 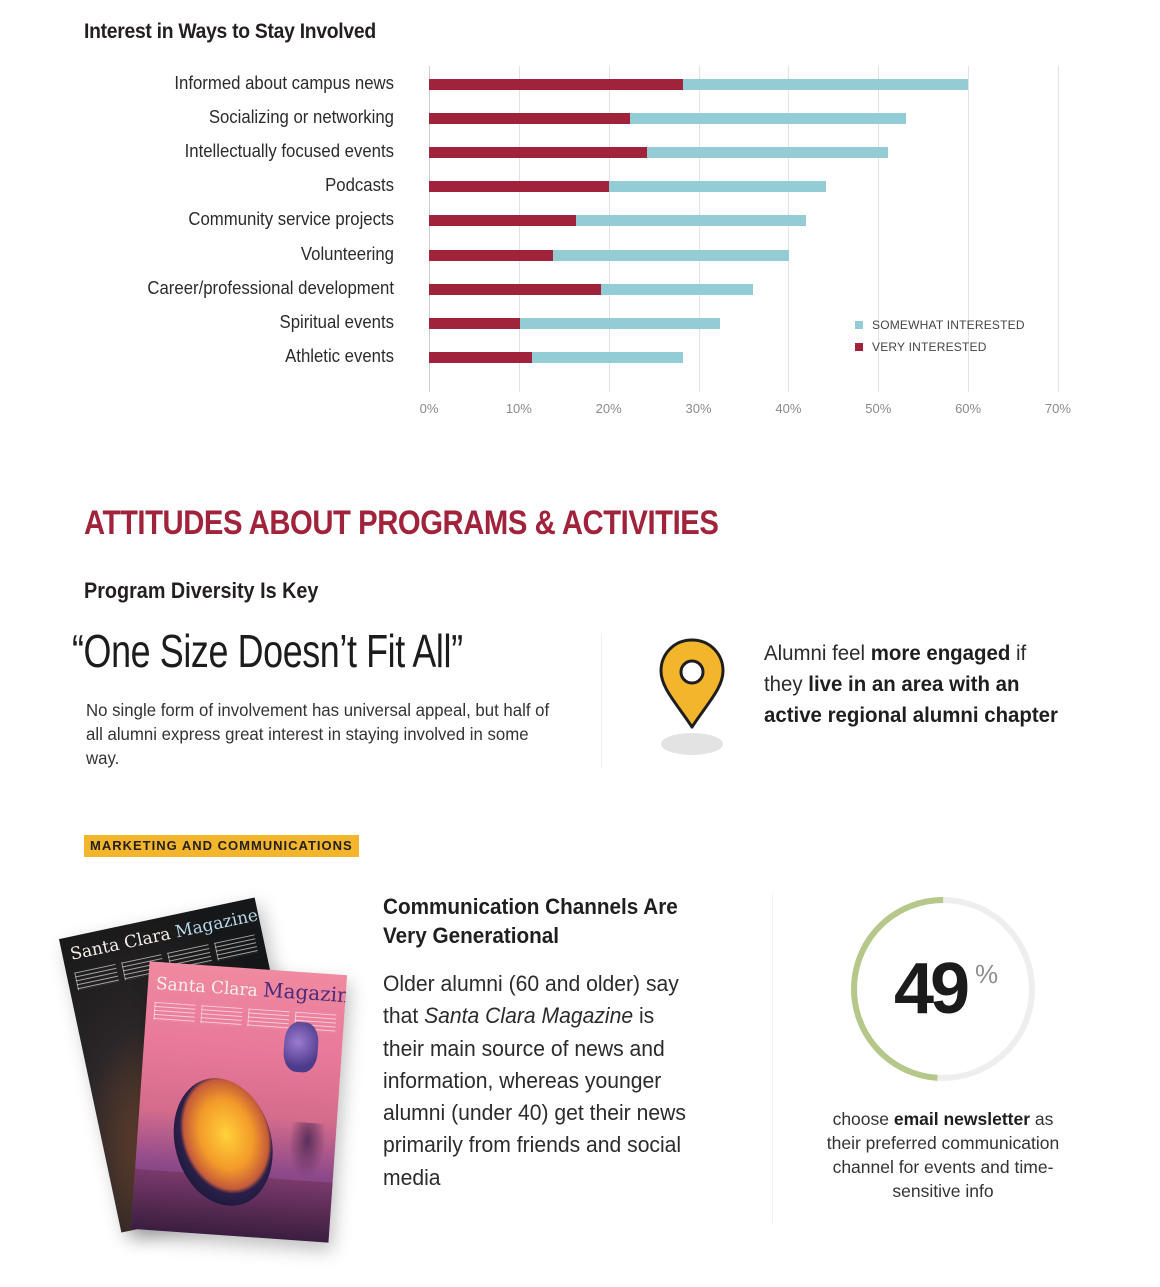 I want to click on map-pin-icon, so click(x=692, y=696).